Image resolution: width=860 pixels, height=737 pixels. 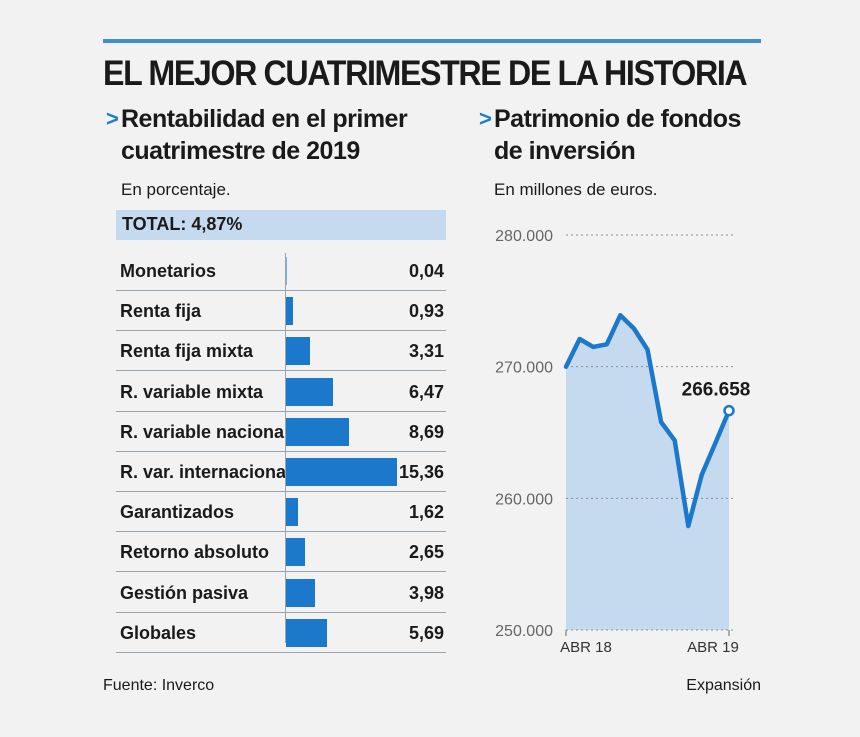 What do you see at coordinates (194, 552) in the screenshot?
I see `bar-category-label: Retorno absoluto` at bounding box center [194, 552].